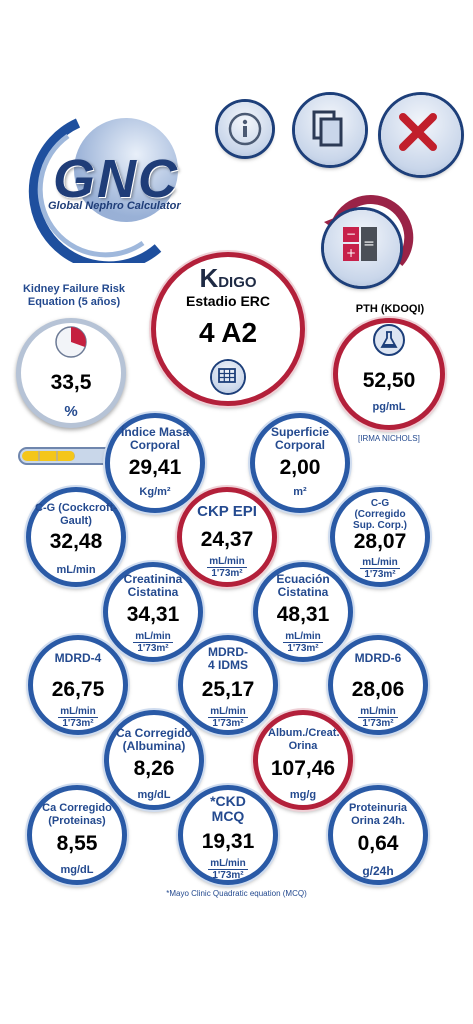 Image resolution: width=473 pixels, height=1024 pixels. Describe the element at coordinates (155, 438) in the screenshot. I see `imc-title: Índice Masa Corporal` at that location.